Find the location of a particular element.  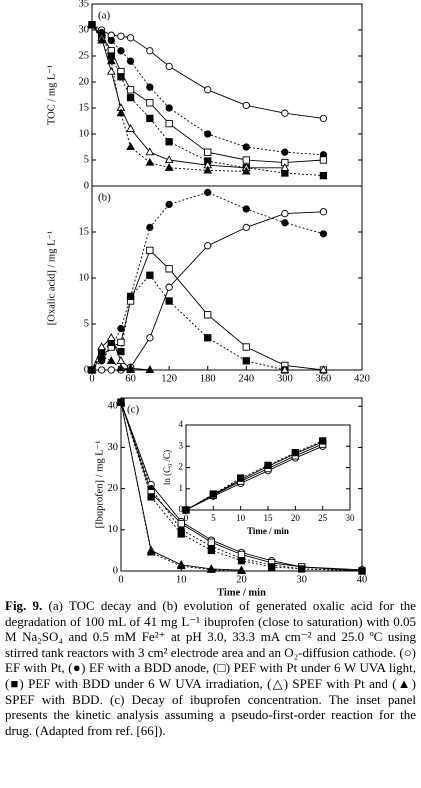

x-tick-label: 60 is located at coordinates (130, 378).